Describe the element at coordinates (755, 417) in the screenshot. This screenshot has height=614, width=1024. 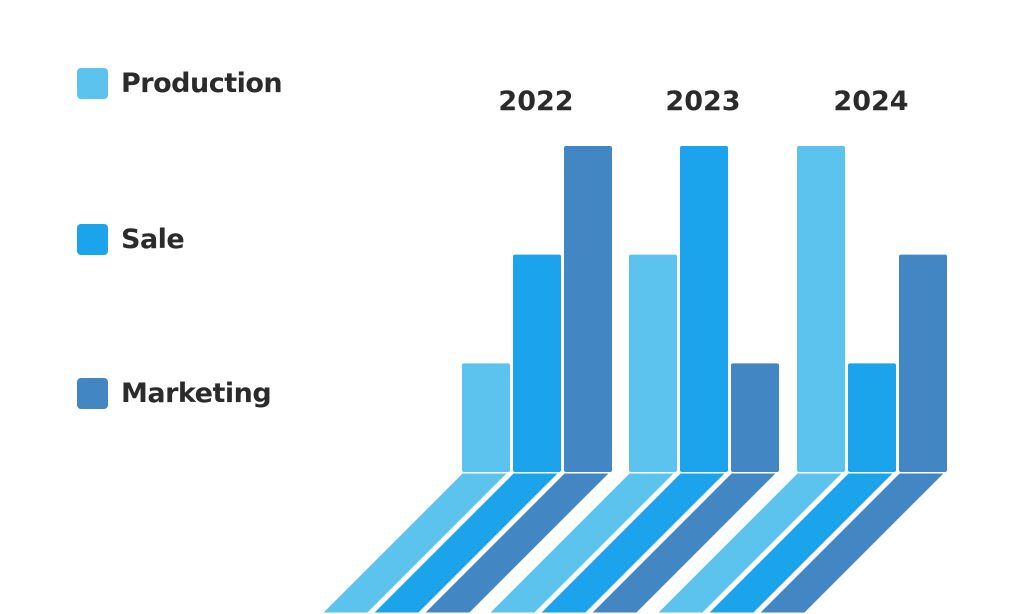
I see `bar-marketing-2023` at that location.